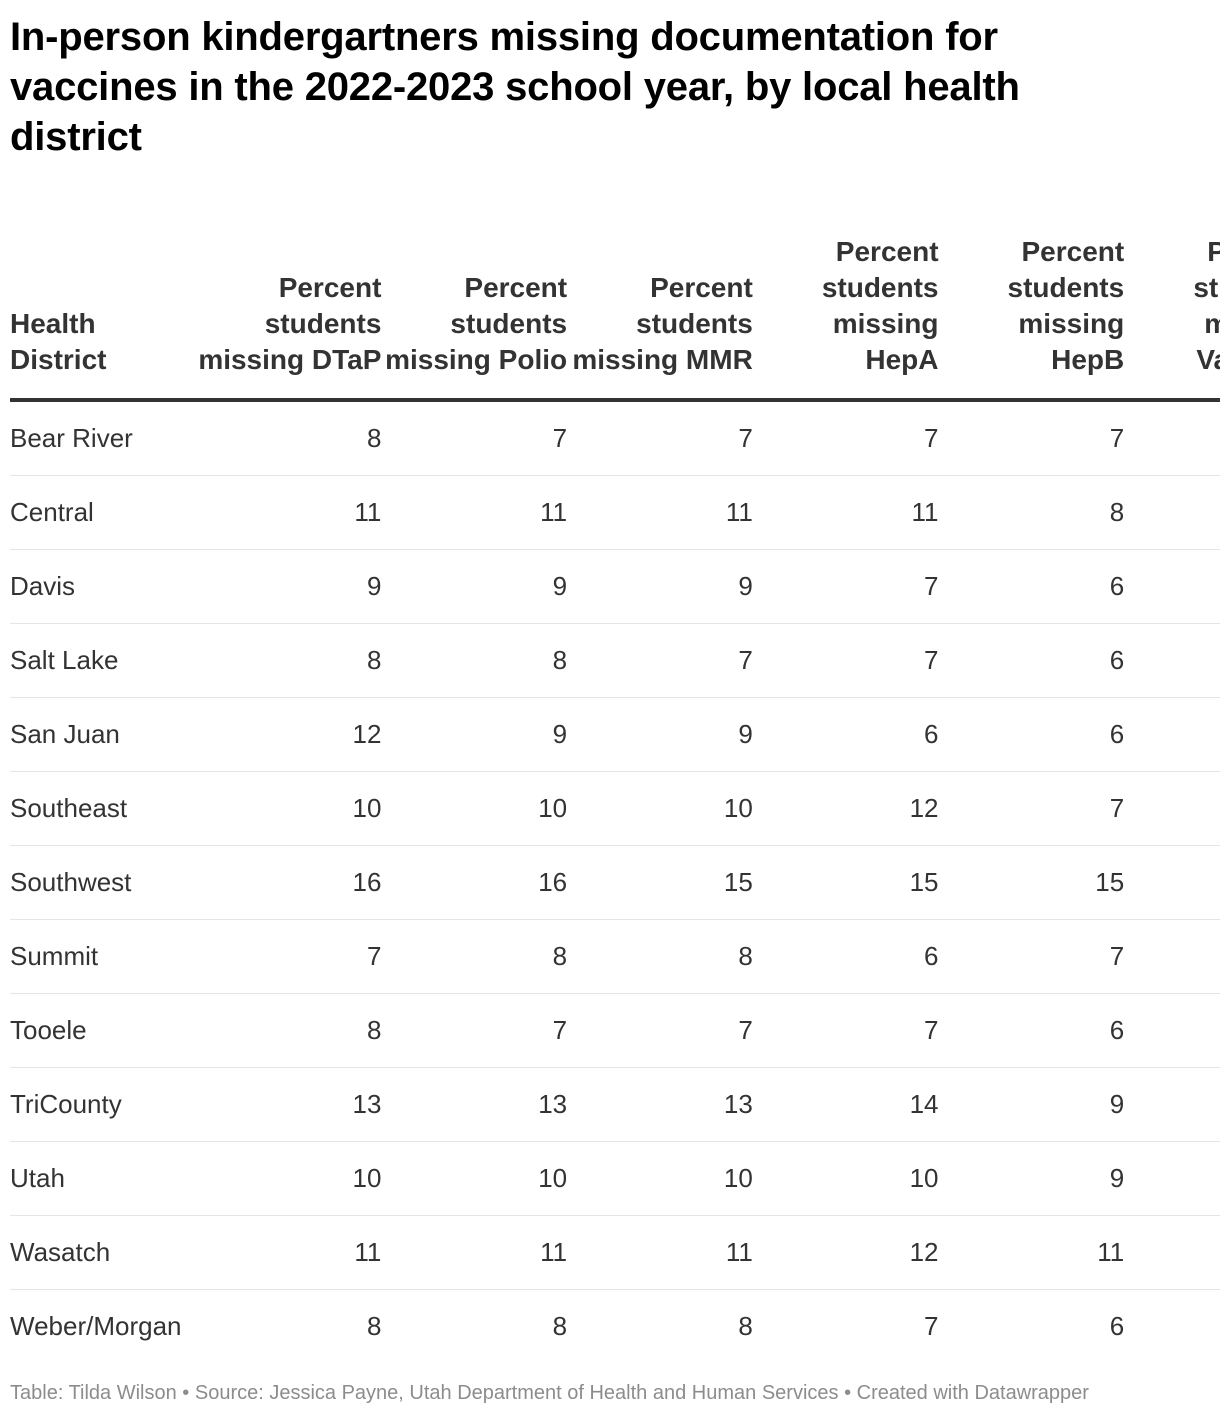  Describe the element at coordinates (288, 301) in the screenshot. I see `column-header-1: Percent students missing DTaP` at that location.